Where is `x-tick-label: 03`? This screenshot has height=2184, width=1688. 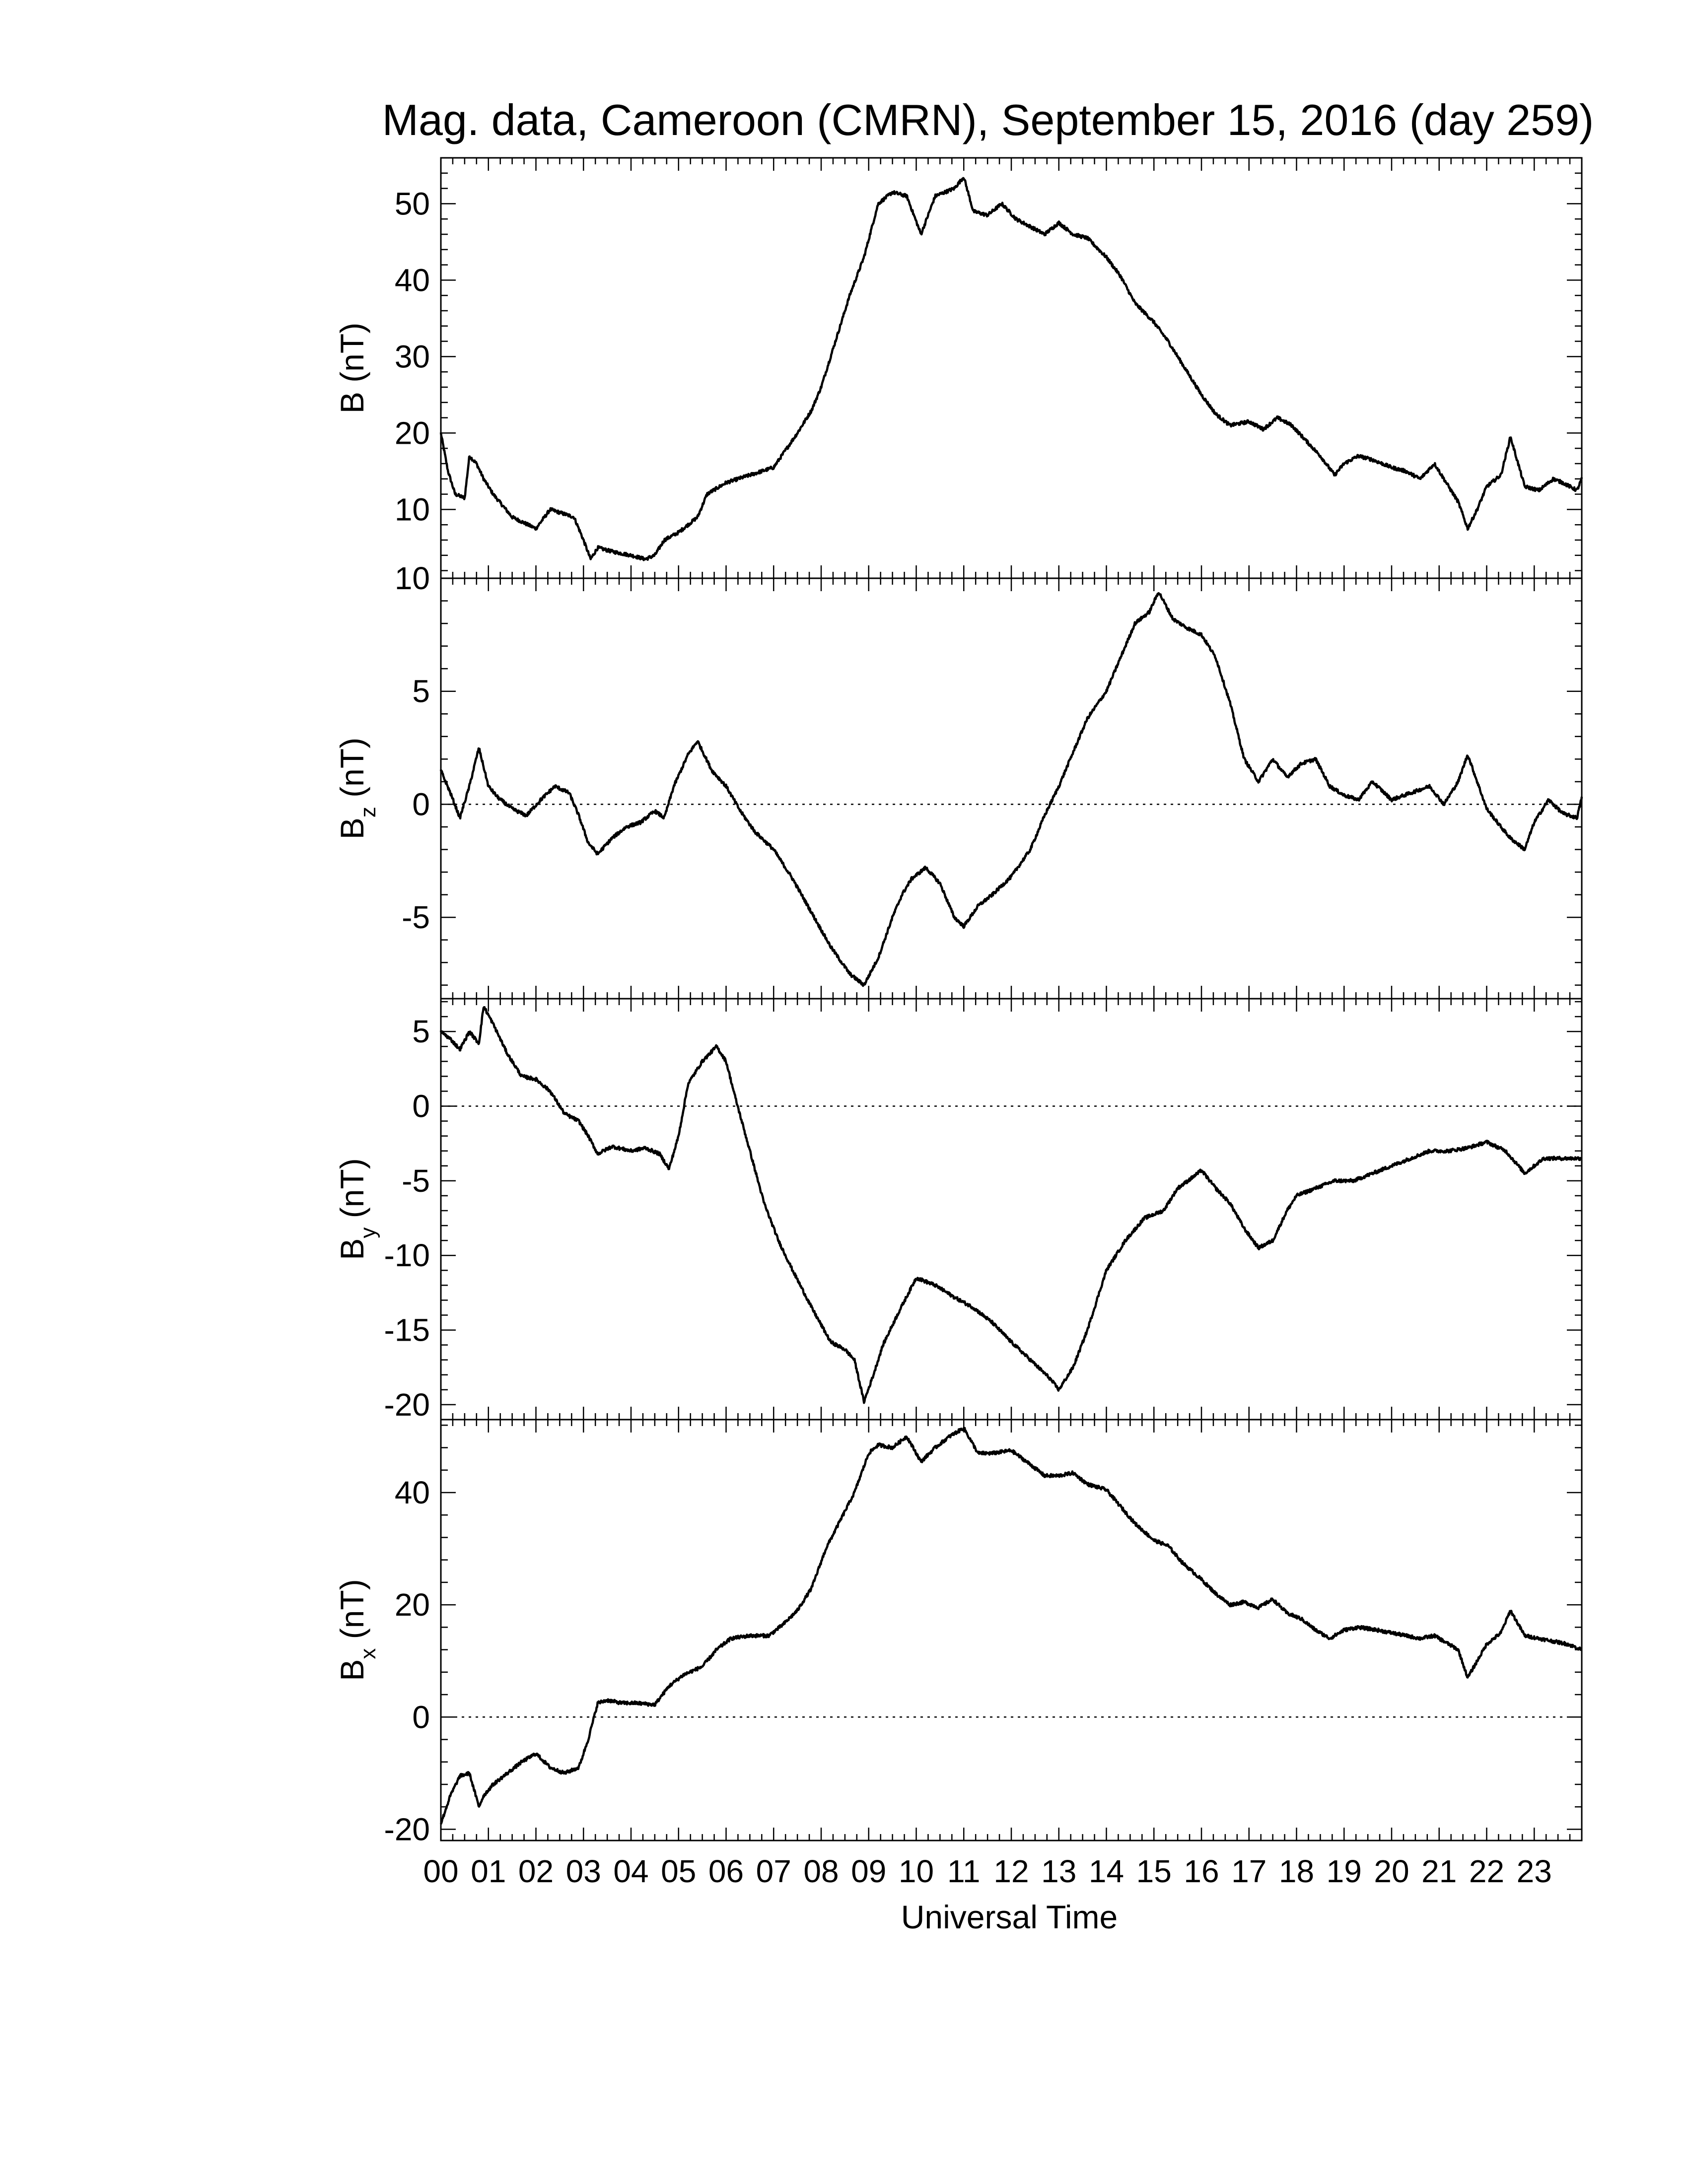 x-tick-label: 03 is located at coordinates (583, 1871).